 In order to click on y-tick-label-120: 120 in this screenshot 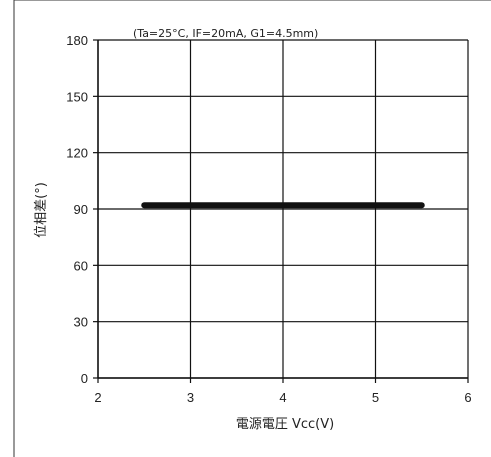, I will do `click(77, 153)`.